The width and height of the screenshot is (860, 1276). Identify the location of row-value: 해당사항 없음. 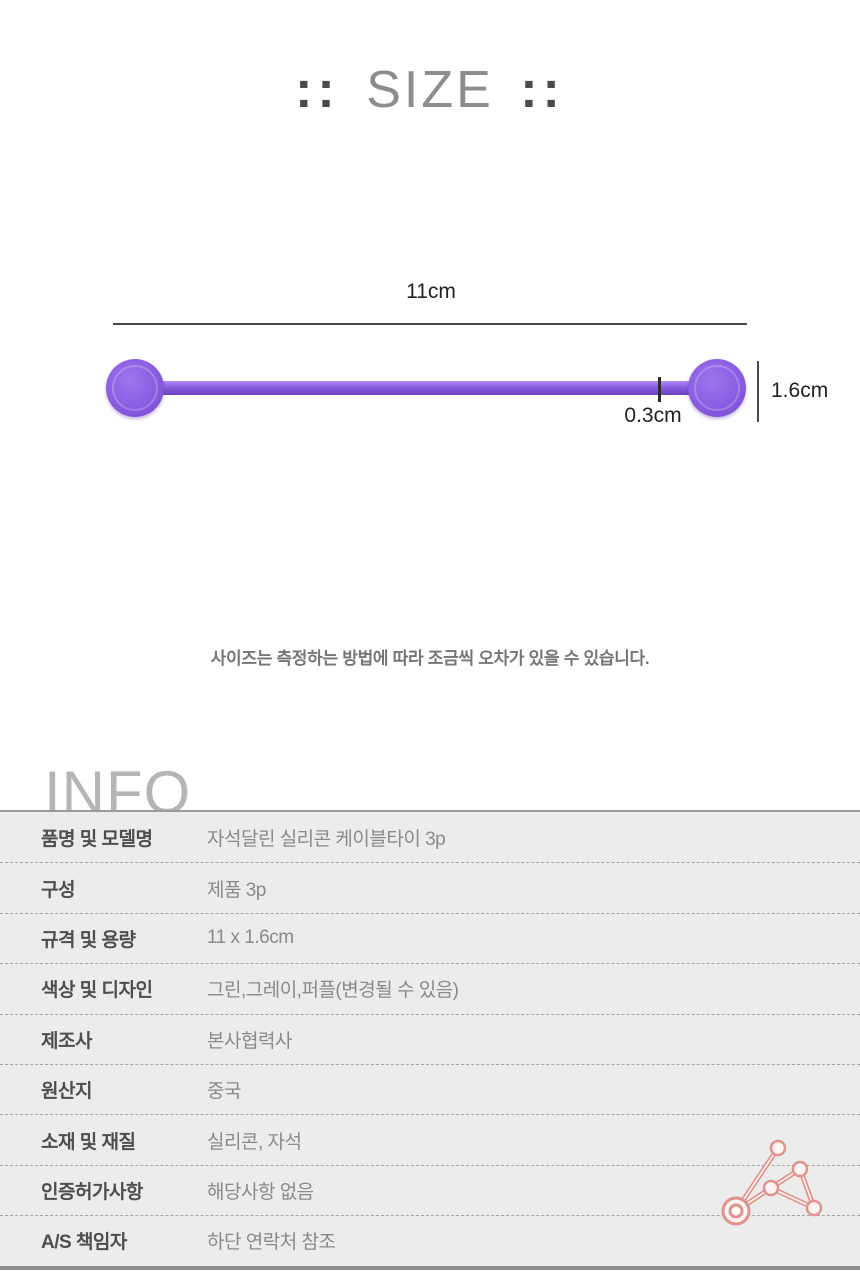
(260, 1192).